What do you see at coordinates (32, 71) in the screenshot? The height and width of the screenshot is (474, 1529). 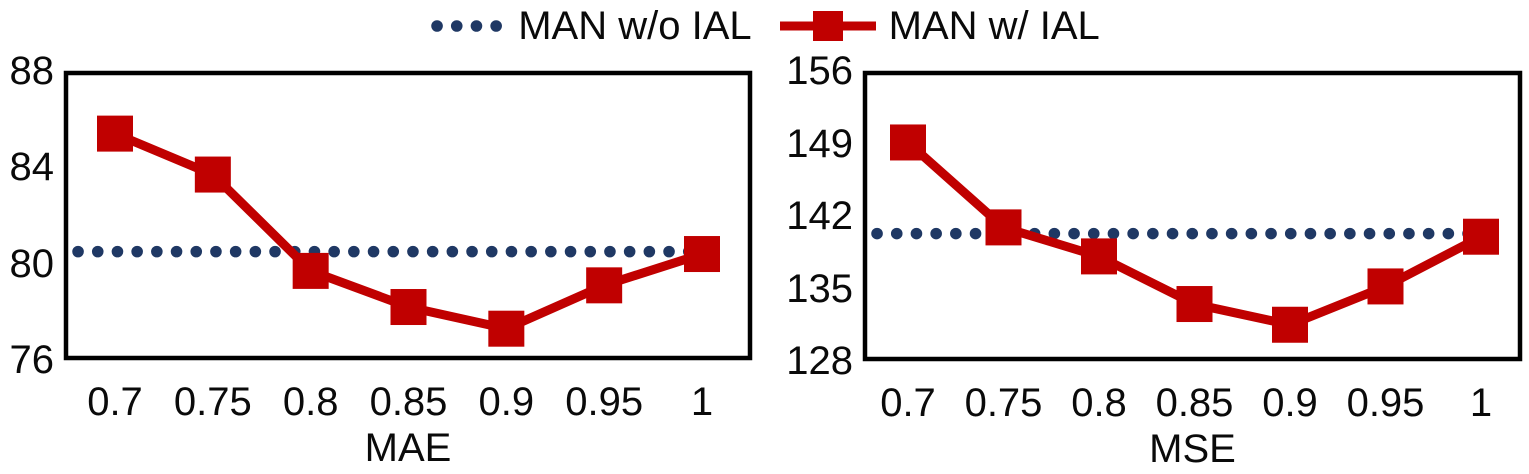 I see `y-tick-label: 88` at bounding box center [32, 71].